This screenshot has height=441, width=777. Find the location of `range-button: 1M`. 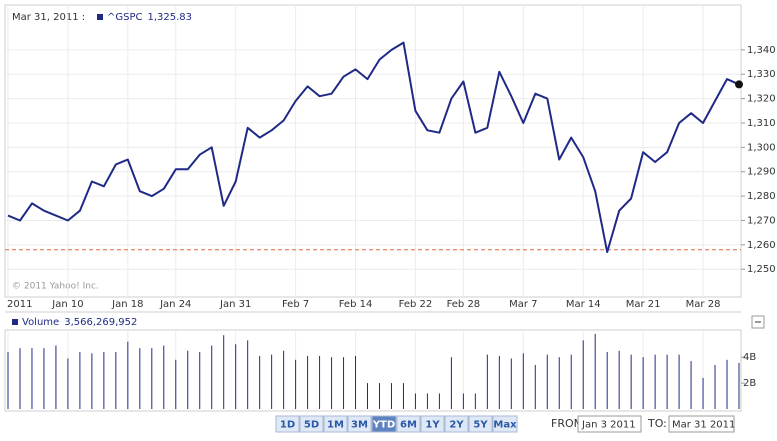

range-button: 1M is located at coordinates (335, 424).